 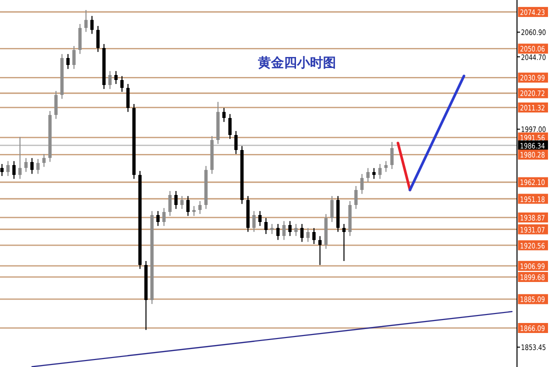 I want to click on text: 黄金四小时图, so click(x=296, y=63).